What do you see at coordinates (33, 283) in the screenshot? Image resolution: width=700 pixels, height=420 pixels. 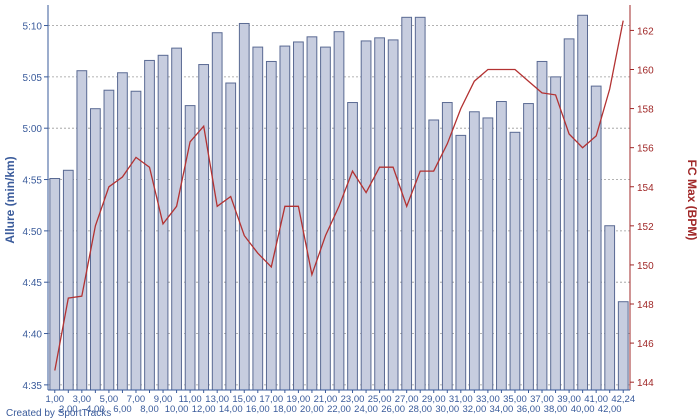 I see `left-tick-label: 4:45` at bounding box center [33, 283].